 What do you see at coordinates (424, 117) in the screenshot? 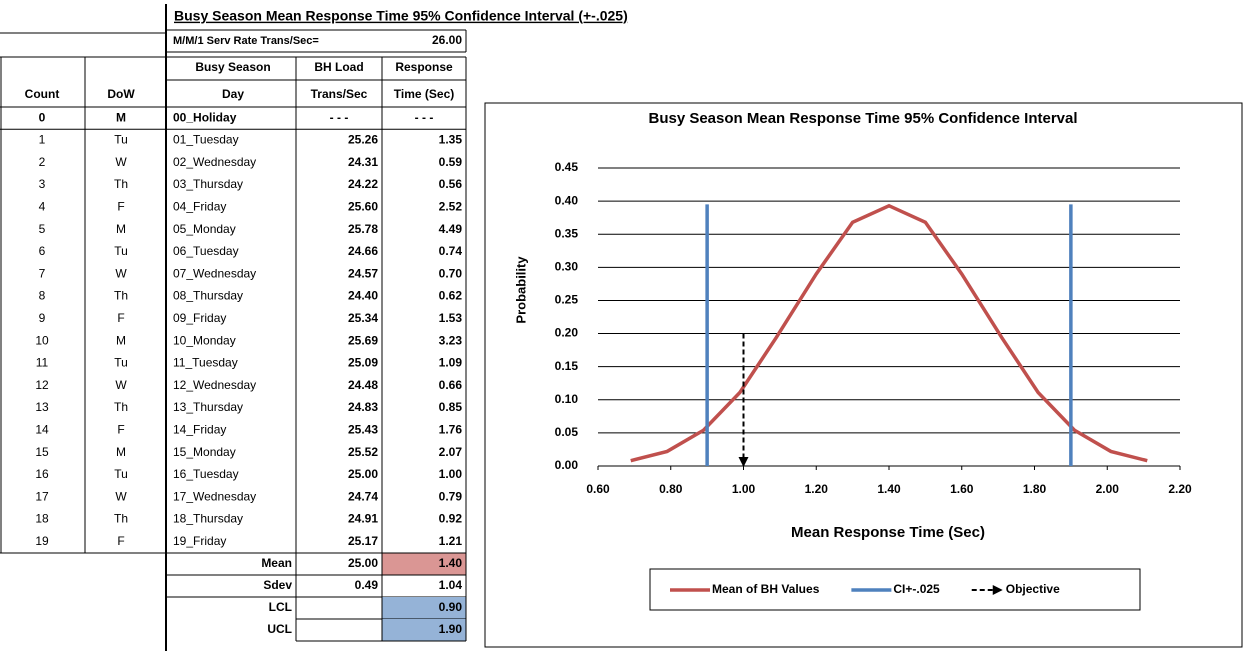
I see `response-cell: - - -` at bounding box center [424, 117].